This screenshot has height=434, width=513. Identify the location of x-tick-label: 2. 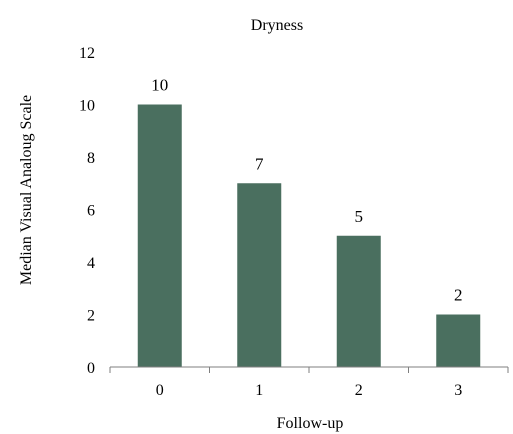
(359, 390).